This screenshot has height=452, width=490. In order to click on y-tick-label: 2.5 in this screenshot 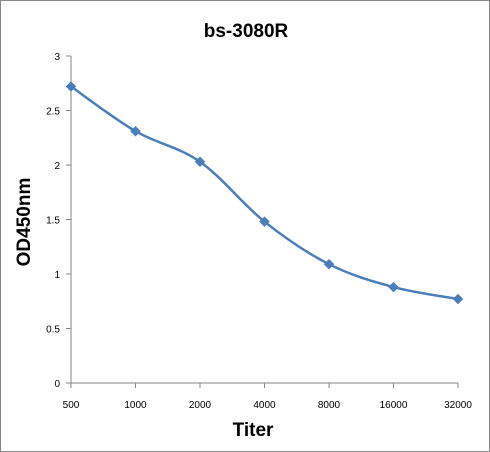, I will do `click(53, 112)`.